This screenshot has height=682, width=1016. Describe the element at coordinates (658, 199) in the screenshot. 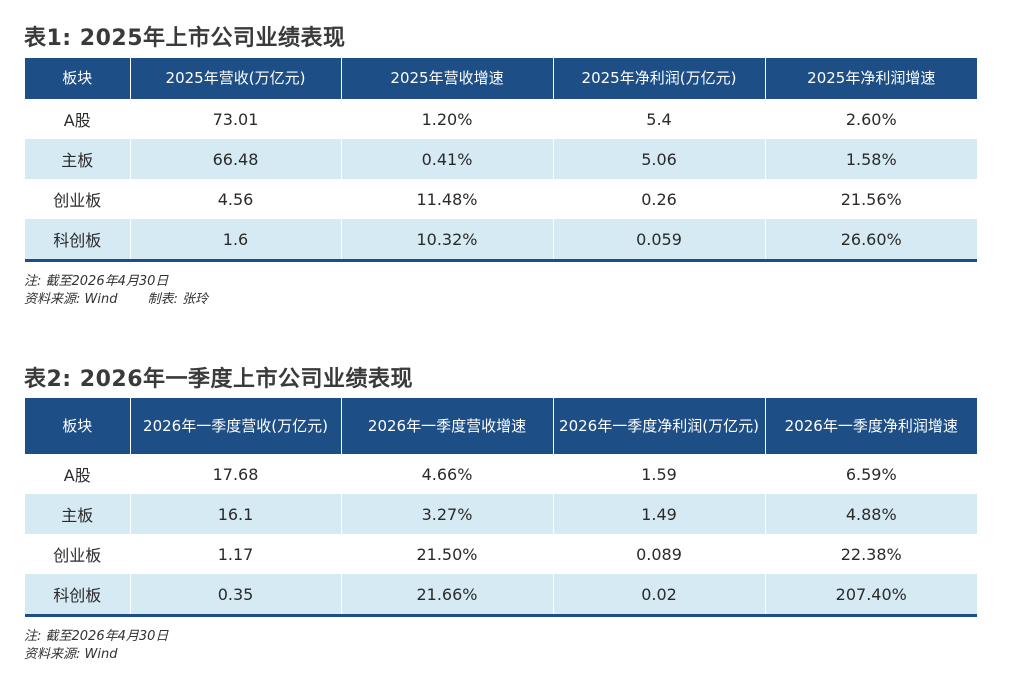

I see `table-cell: 0.26` at that location.